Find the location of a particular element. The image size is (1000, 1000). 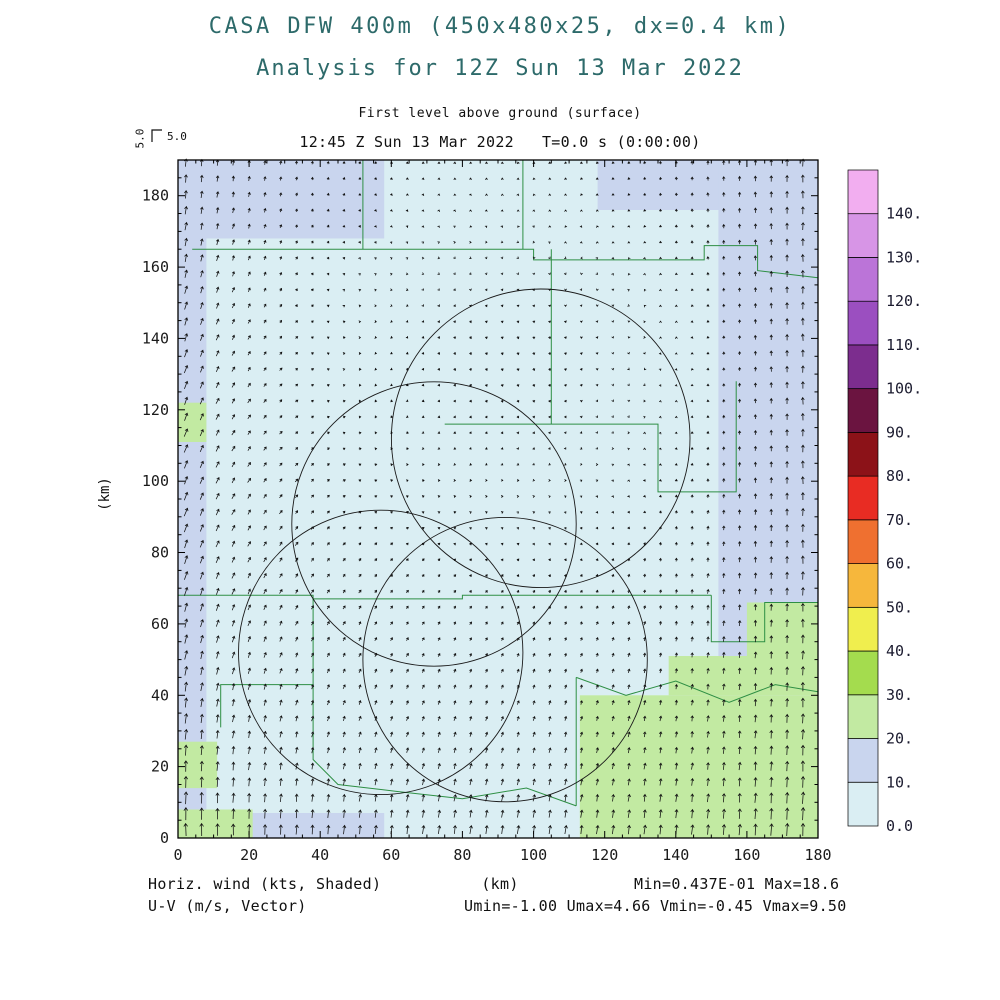

svg-text: 140. is located at coordinates (904, 214).